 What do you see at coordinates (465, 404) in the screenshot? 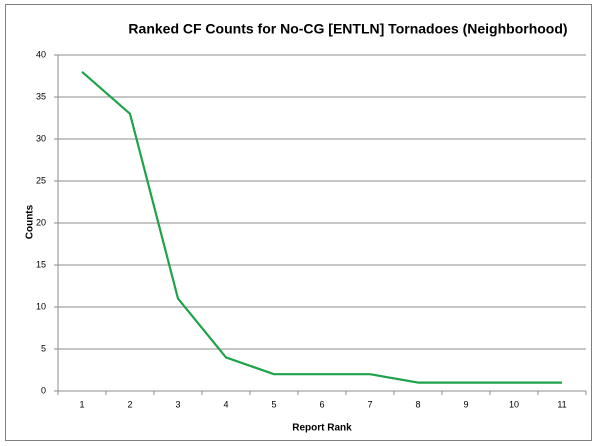
I see `x-tick-label: 9` at bounding box center [465, 404].